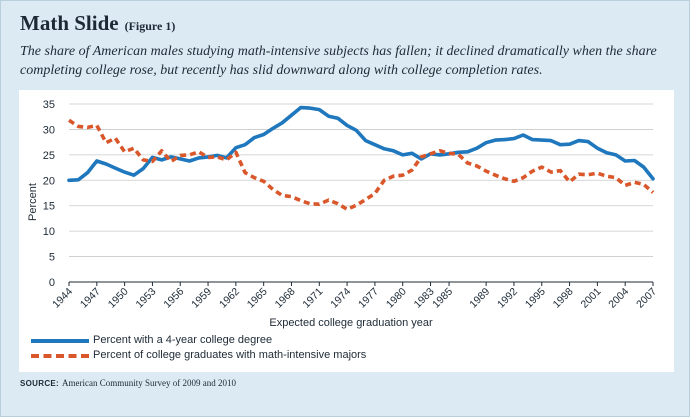 The image size is (690, 417). What do you see at coordinates (285, 298) in the screenshot?
I see `x-tick-label: 1968` at bounding box center [285, 298].